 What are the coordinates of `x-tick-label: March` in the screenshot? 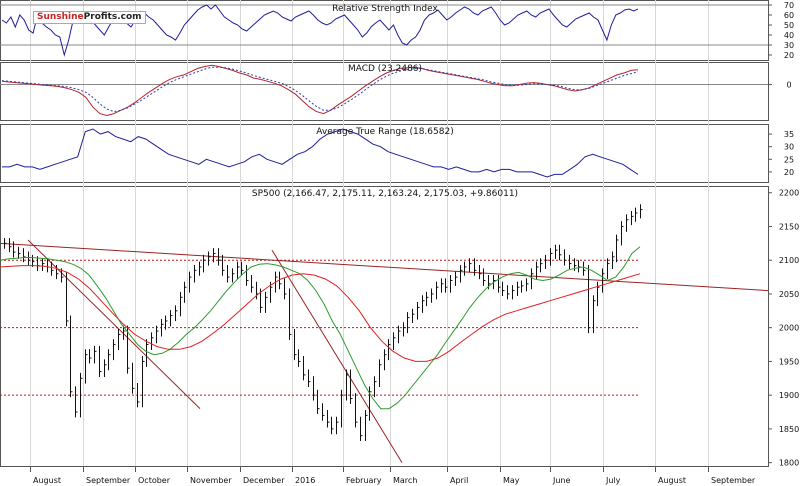 It's located at (405, 480).